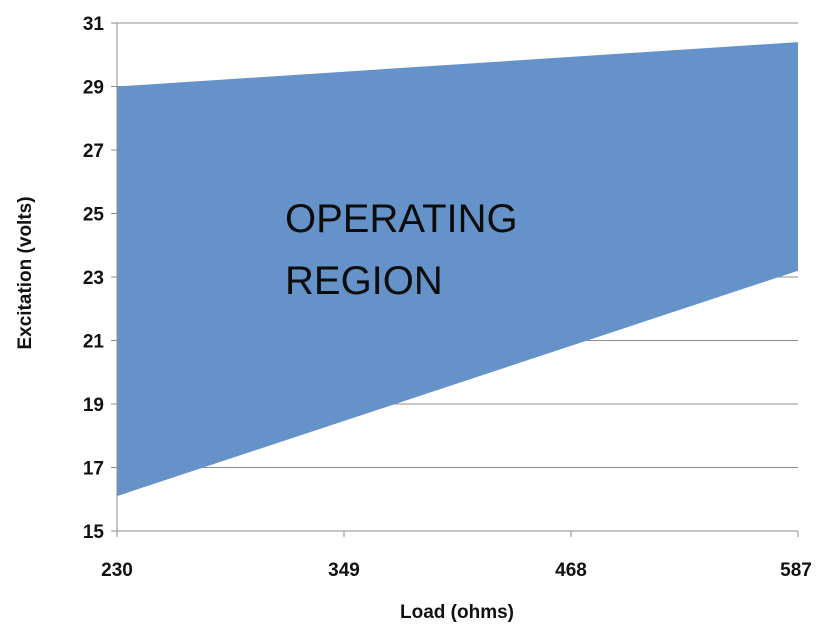  Describe the element at coordinates (93, 278) in the screenshot. I see `y-tick-label: 23` at that location.